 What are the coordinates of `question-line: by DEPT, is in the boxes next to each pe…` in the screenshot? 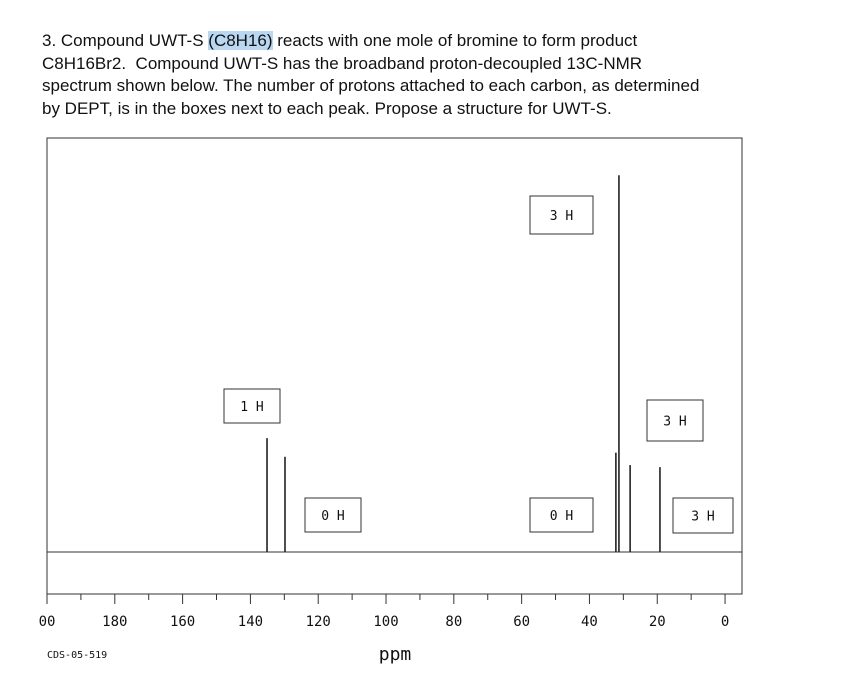 It's located at (327, 108).